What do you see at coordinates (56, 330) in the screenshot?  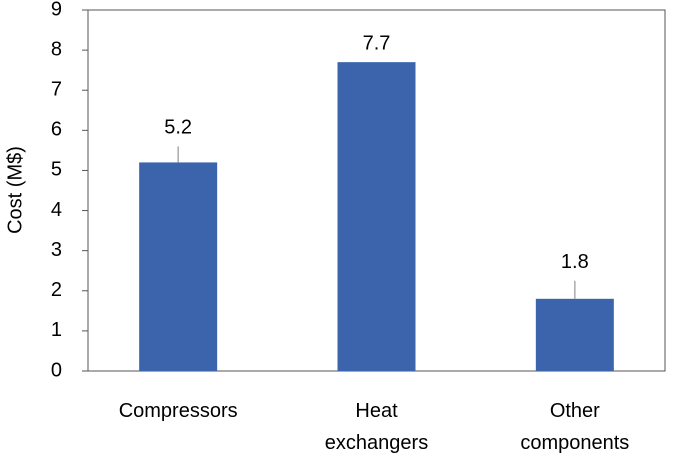 I see `y-tick-label: 1` at bounding box center [56, 330].